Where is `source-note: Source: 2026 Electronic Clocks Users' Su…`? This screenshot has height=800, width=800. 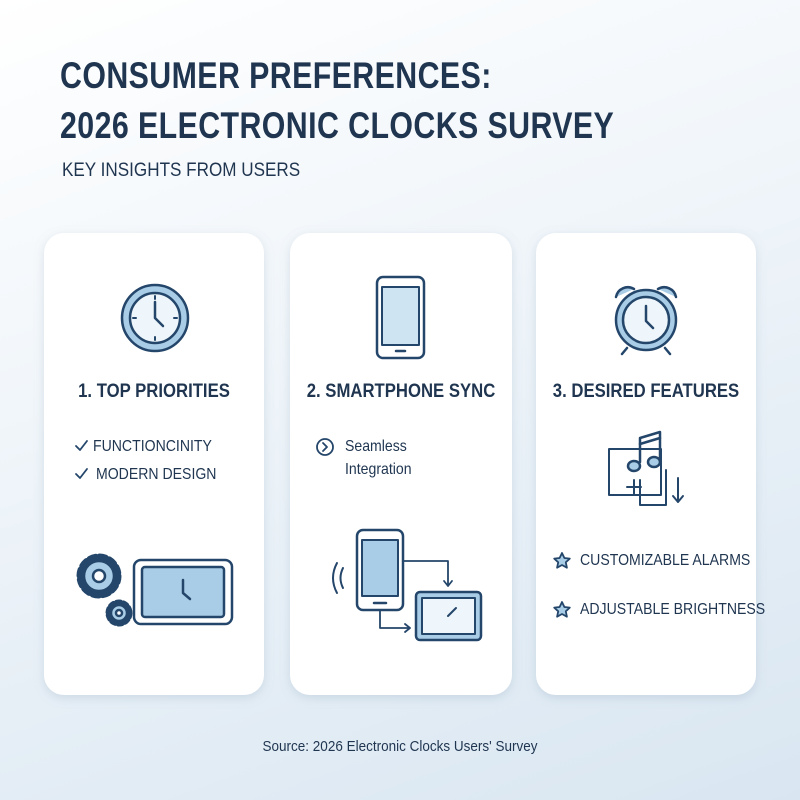 source-note: Source: 2026 Electronic Clocks Users' Su… is located at coordinates (400, 746).